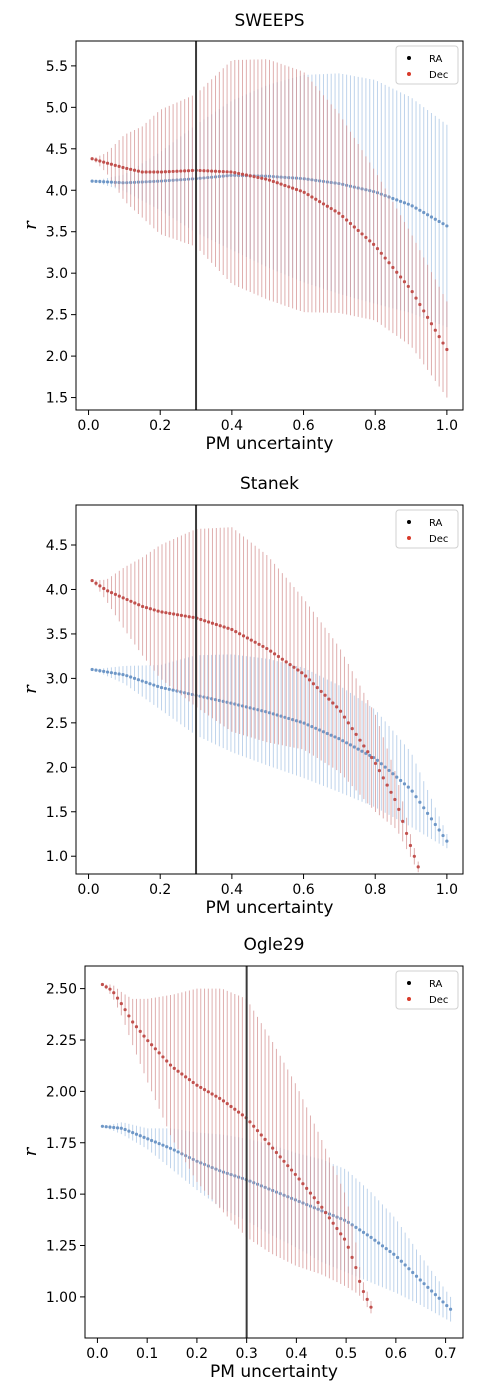 Image resolution: width=486 pixels, height=1392 pixels. I want to click on x-tick-label: 0.8, so click(375, 426).